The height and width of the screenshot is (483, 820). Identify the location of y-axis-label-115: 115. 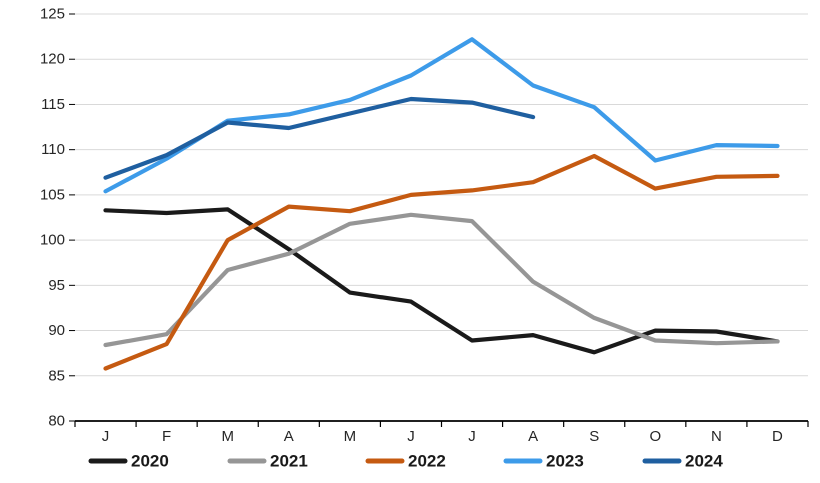
(53, 104).